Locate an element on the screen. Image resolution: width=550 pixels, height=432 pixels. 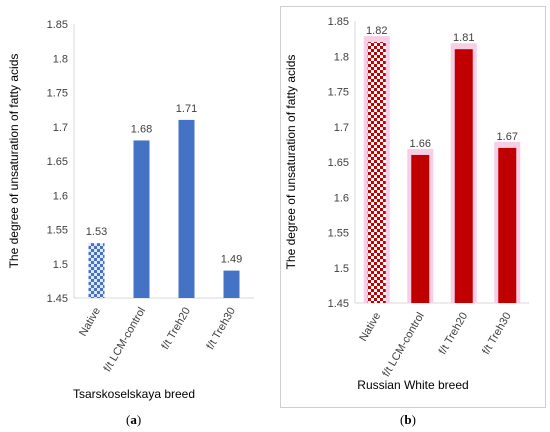
data-label: 1.53 is located at coordinates (96, 232).